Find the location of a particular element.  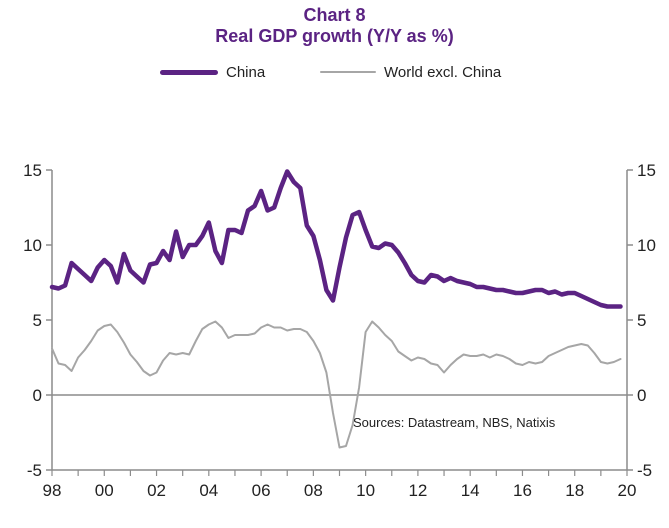

chart-legend: China World excl. China is located at coordinates (334, 72).